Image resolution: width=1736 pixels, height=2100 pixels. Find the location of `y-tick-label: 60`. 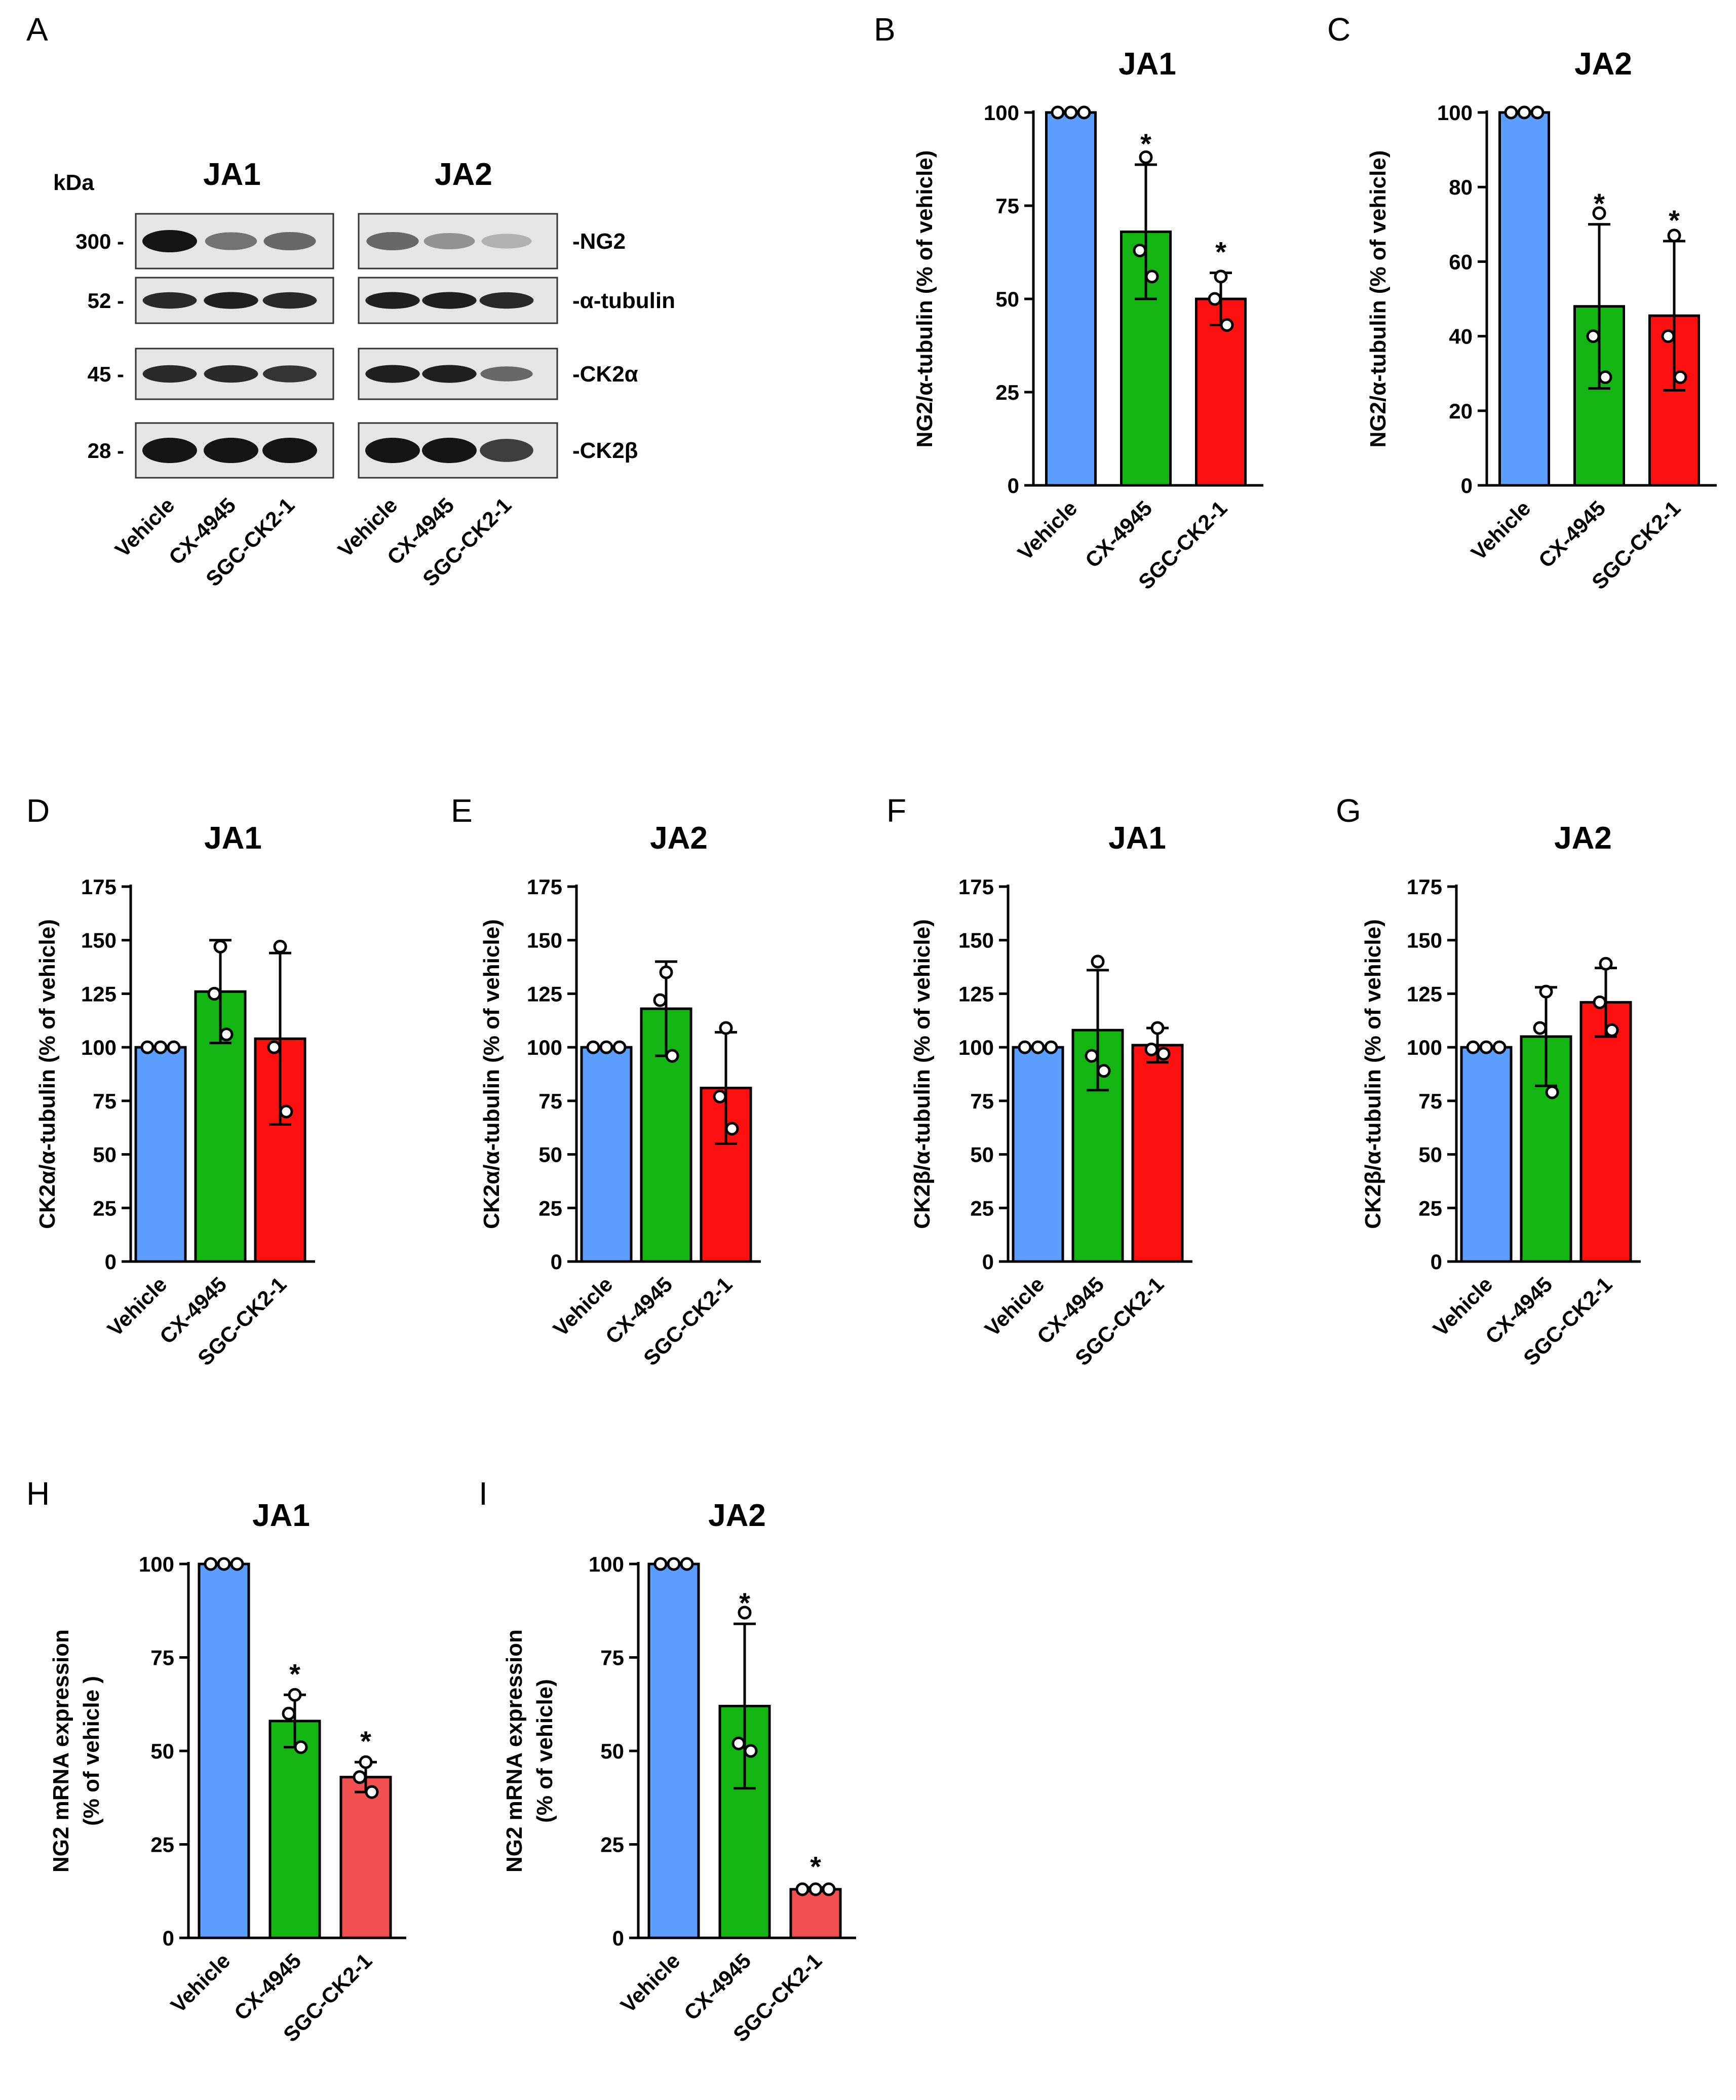

y-tick-label: 60 is located at coordinates (1461, 262).